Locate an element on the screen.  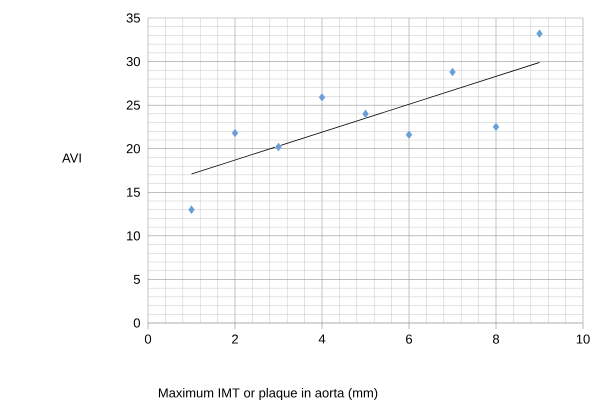
y-tick-label: 10 is located at coordinates (133, 235).